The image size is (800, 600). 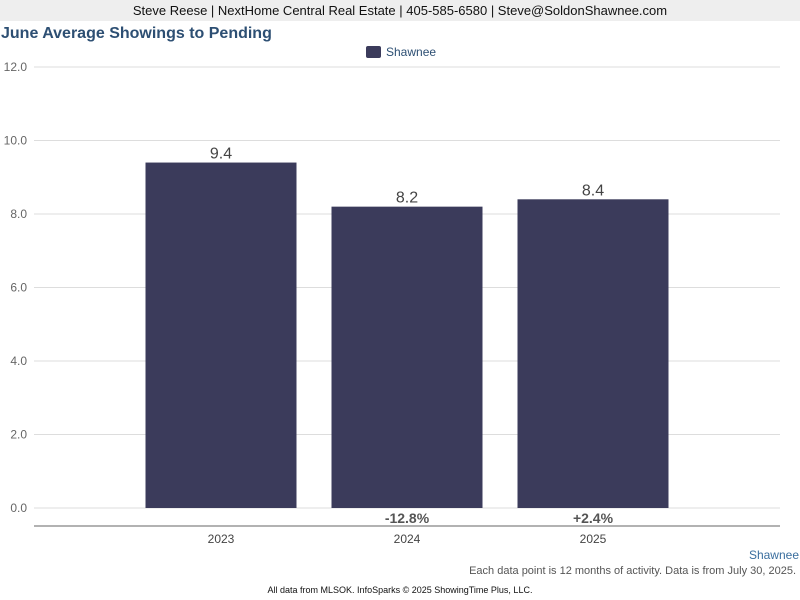 I want to click on y-tick-label: 10.0, so click(x=16, y=141).